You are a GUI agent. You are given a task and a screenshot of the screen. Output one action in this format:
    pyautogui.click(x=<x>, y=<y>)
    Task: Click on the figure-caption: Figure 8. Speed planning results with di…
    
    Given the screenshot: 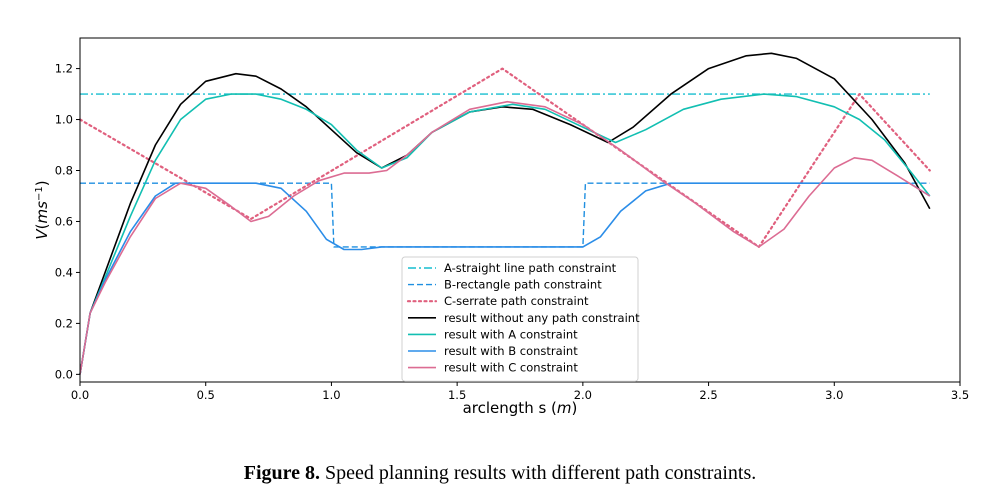 What is the action you would take?
    pyautogui.click(x=500, y=473)
    